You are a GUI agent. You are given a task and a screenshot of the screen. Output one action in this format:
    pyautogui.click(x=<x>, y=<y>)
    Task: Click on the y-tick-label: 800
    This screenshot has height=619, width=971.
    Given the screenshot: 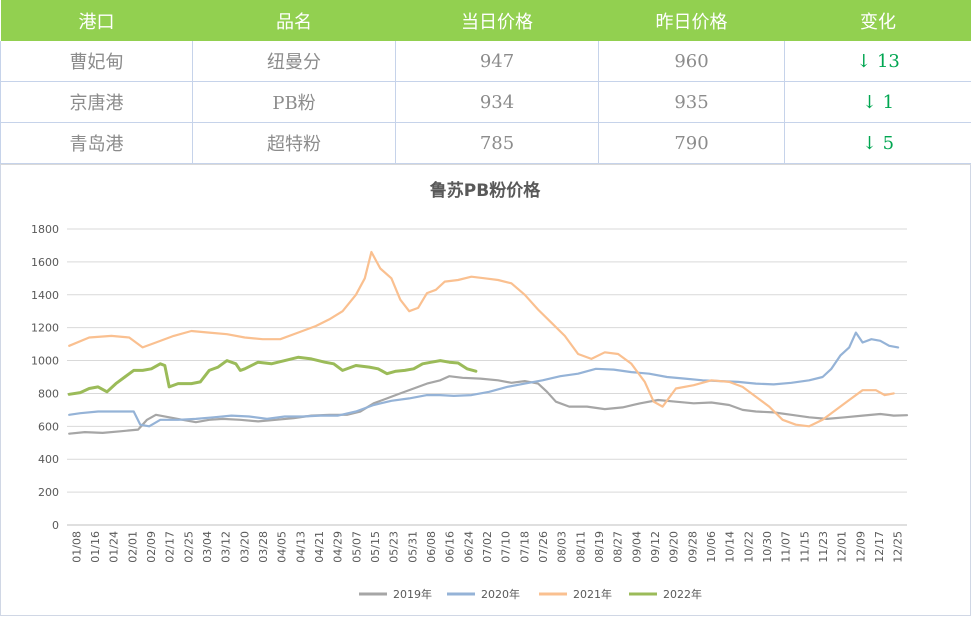 What is the action you would take?
    pyautogui.click(x=48, y=393)
    